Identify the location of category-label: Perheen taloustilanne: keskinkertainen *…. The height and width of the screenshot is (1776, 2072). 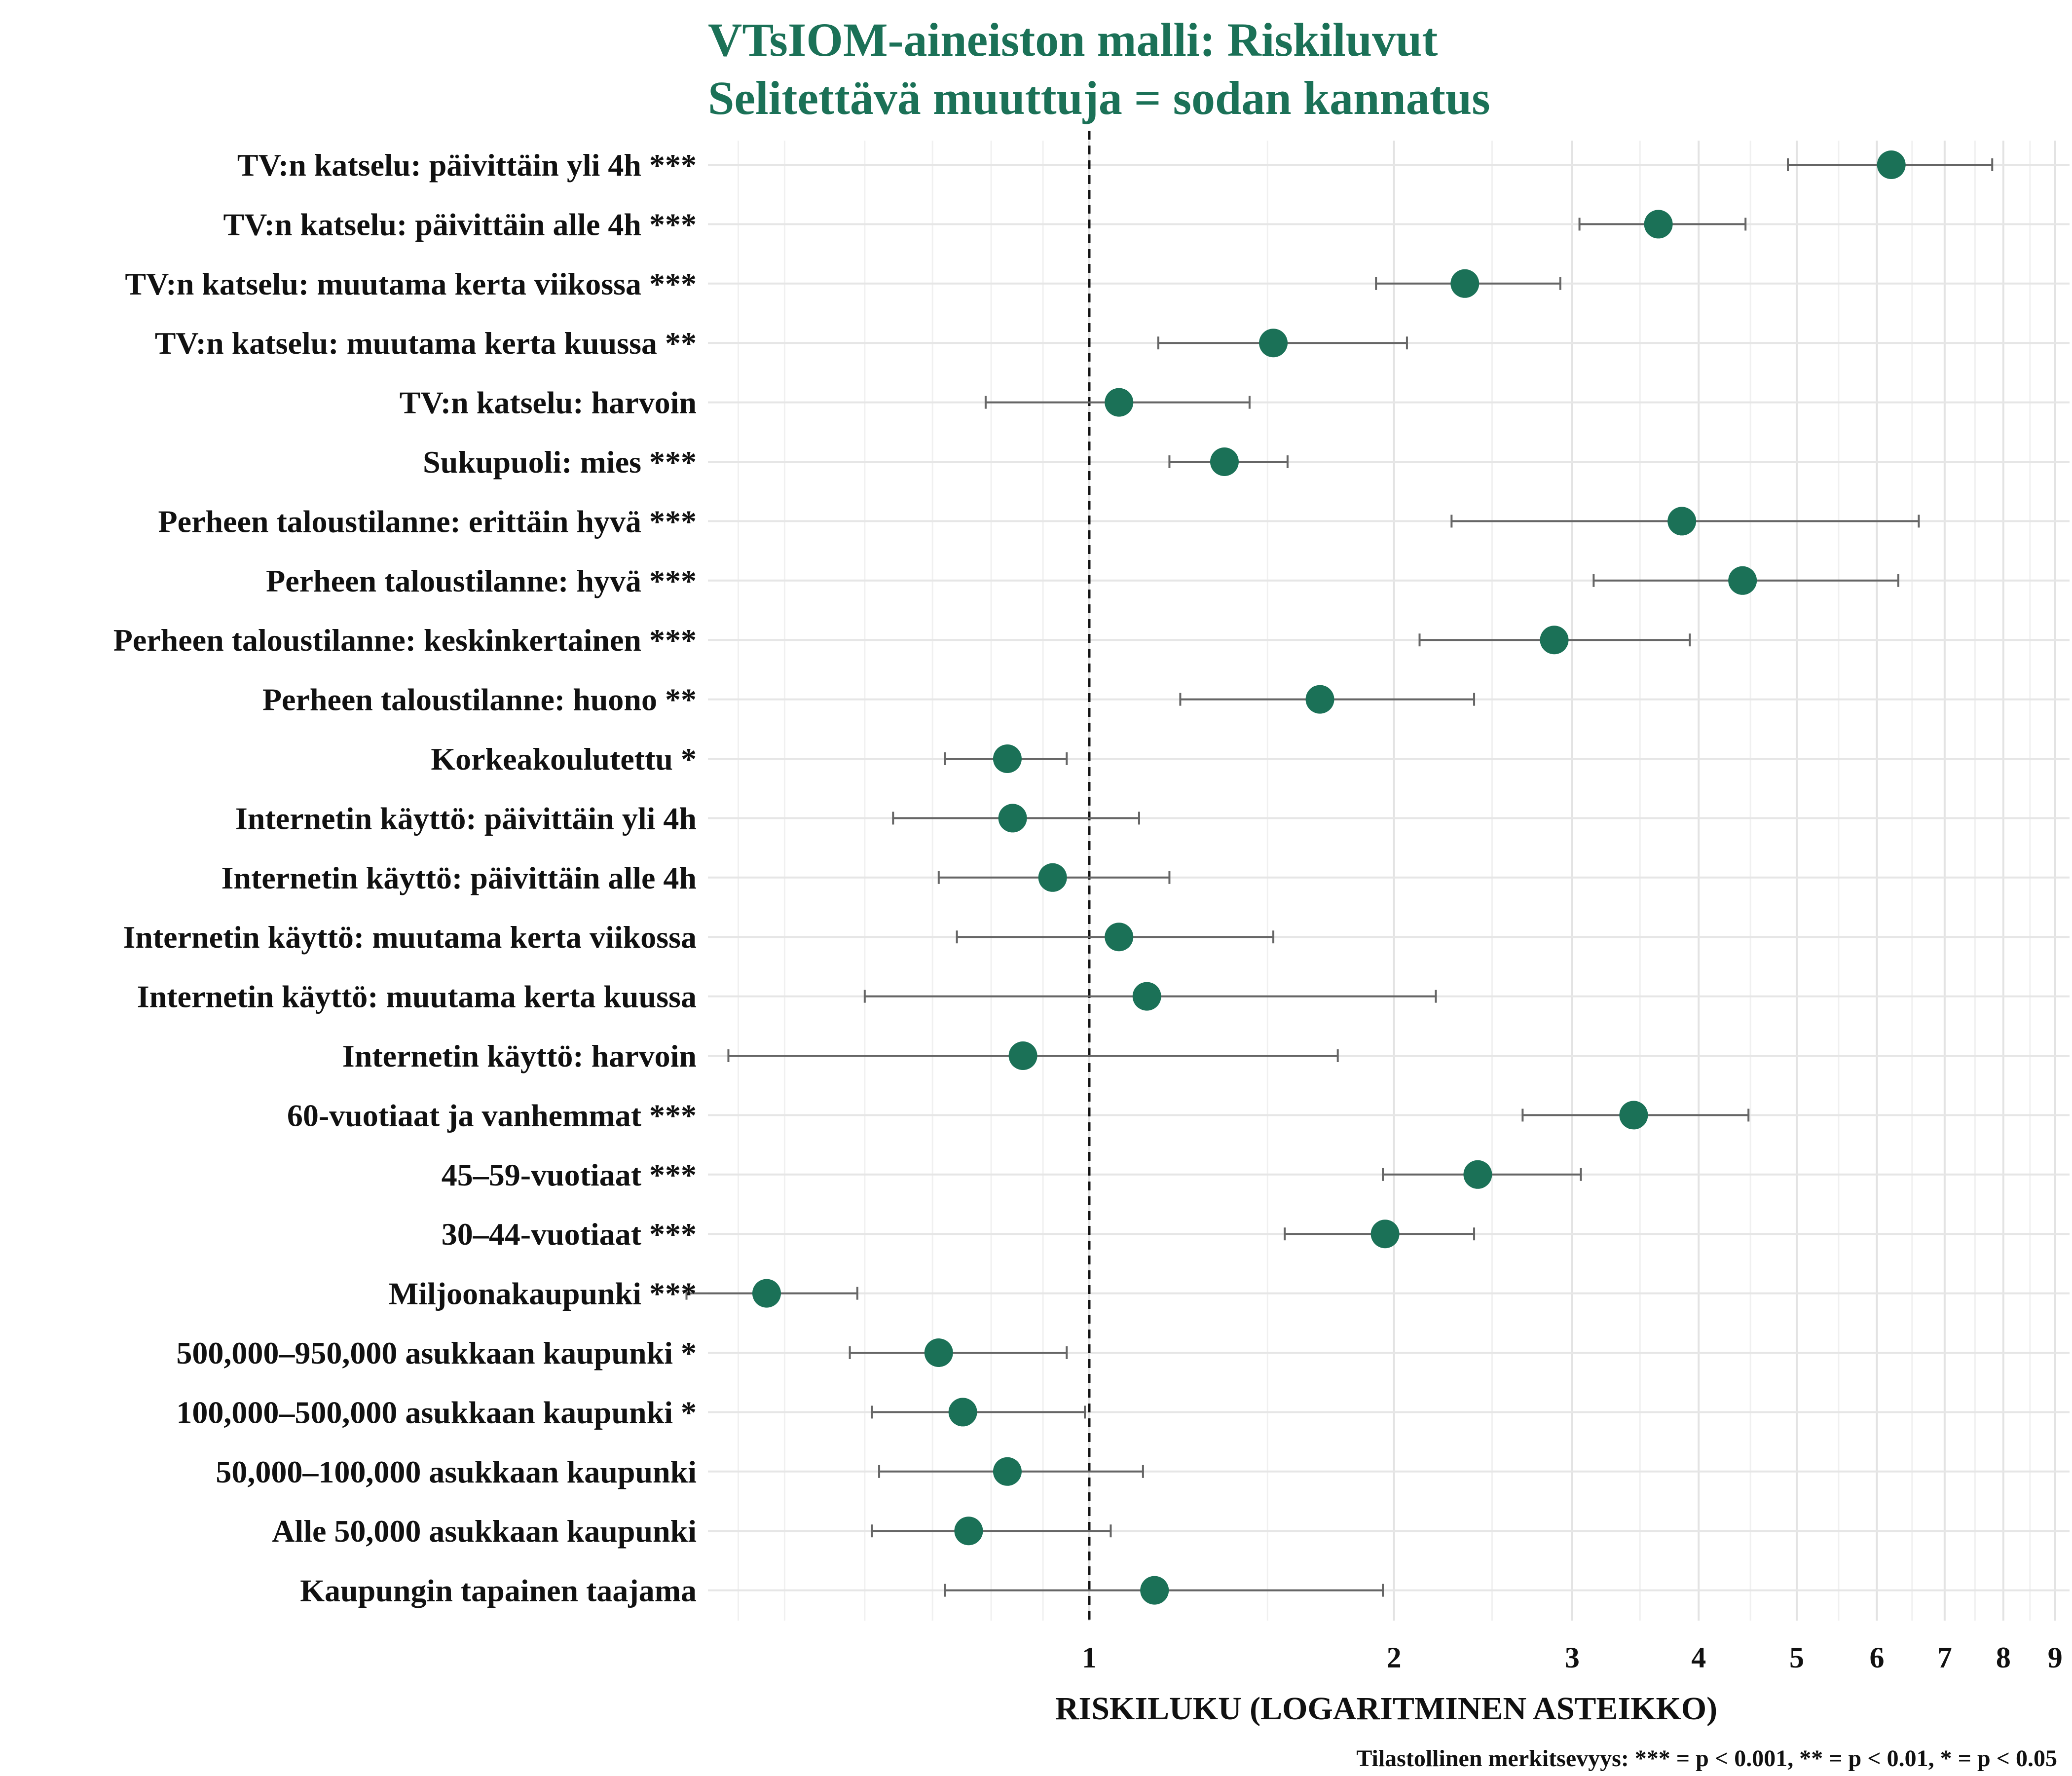
(405, 640).